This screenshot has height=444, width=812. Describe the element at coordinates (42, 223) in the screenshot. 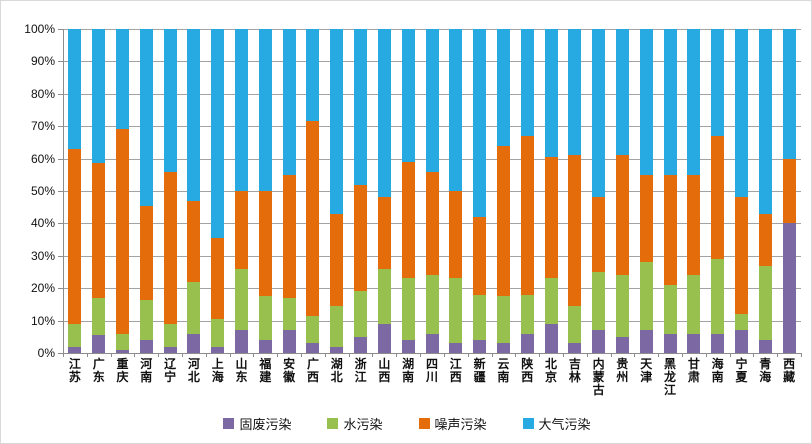

I see `y-axis-tick-label: 40%` at that location.